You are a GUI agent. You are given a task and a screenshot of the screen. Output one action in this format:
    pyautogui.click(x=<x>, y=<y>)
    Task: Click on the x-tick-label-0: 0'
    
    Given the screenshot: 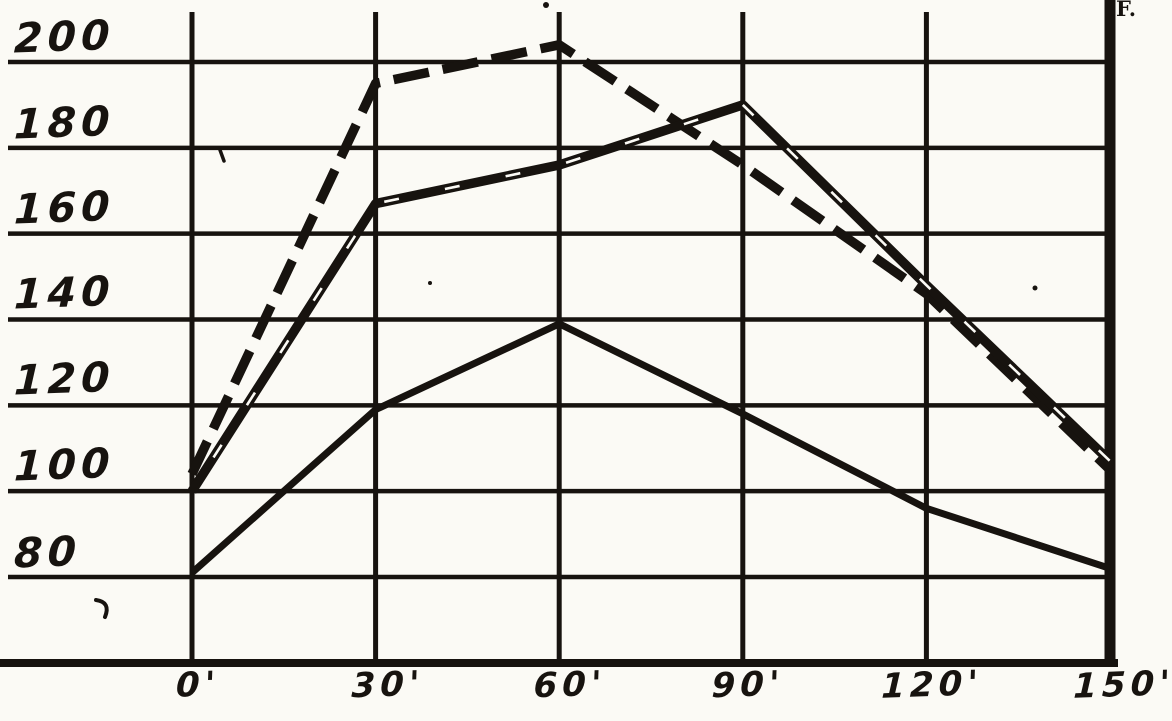 What is the action you would take?
    pyautogui.click(x=198, y=685)
    